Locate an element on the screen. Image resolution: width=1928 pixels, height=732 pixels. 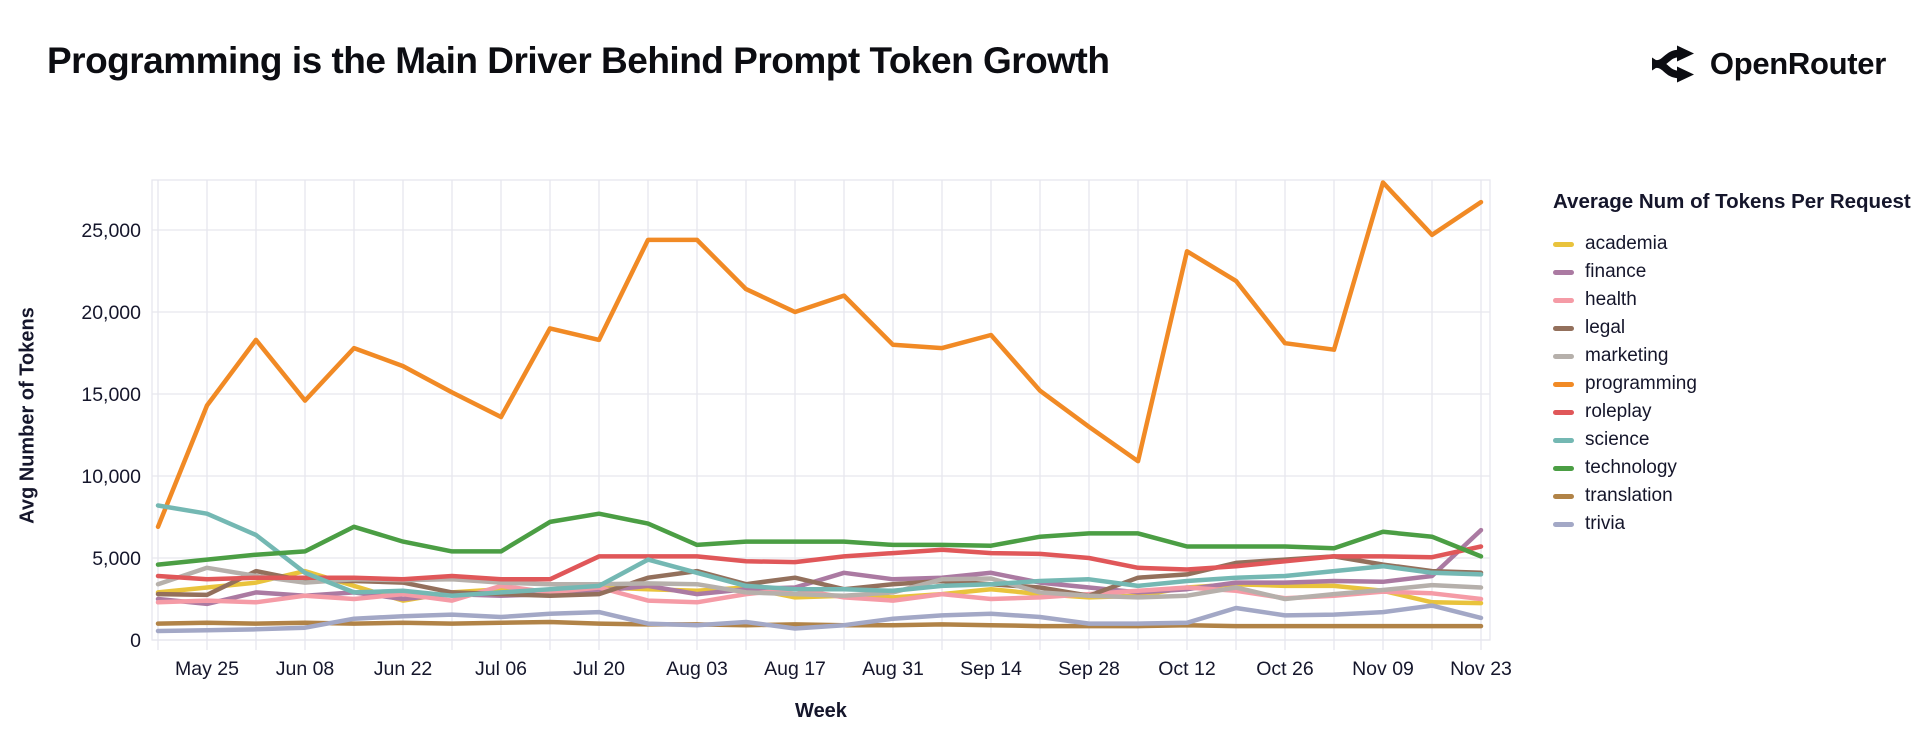
legend-swatch-legal is located at coordinates (1563, 328).